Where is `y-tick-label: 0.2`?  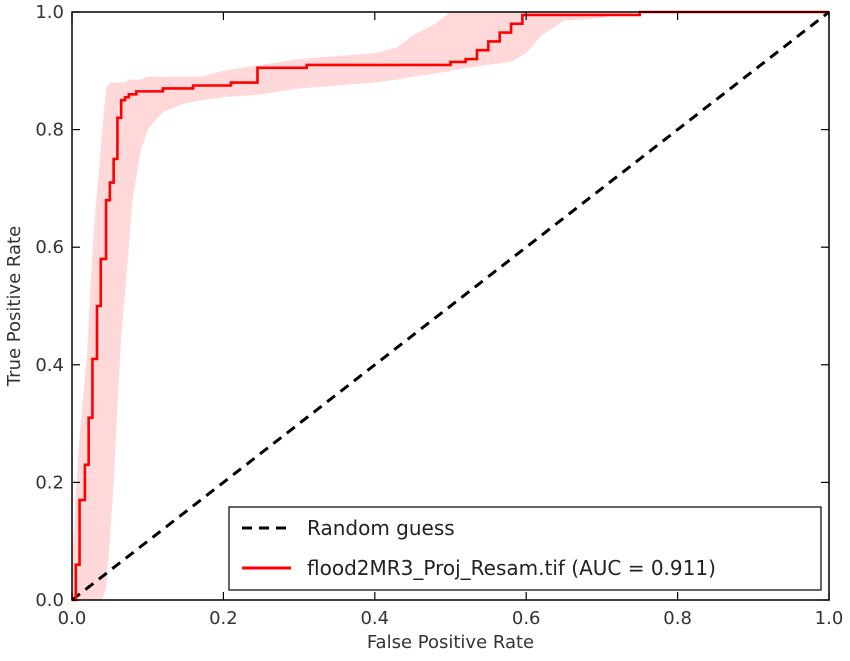
y-tick-label: 0.2 is located at coordinates (49, 482).